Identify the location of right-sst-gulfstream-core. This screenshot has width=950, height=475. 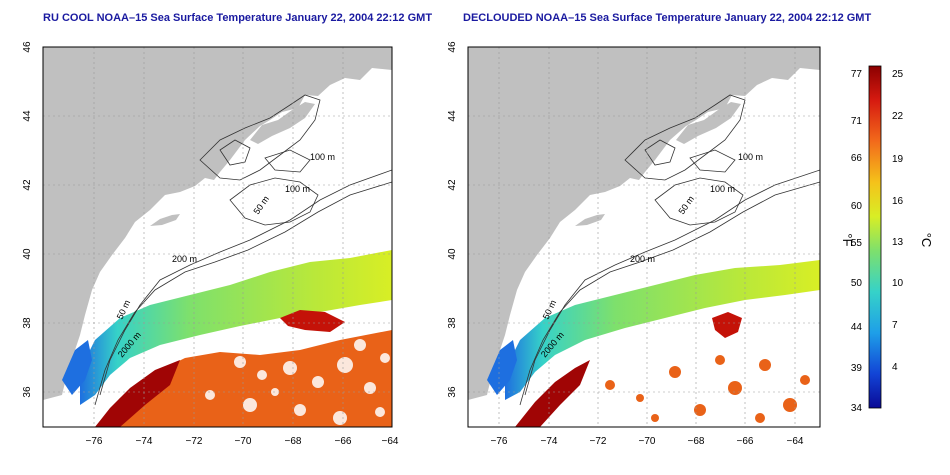
(552, 393).